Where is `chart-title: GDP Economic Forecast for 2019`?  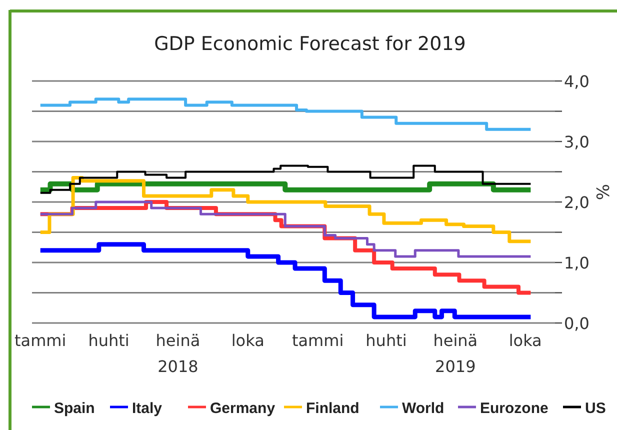
chart-title: GDP Economic Forecast for 2019 is located at coordinates (310, 44).